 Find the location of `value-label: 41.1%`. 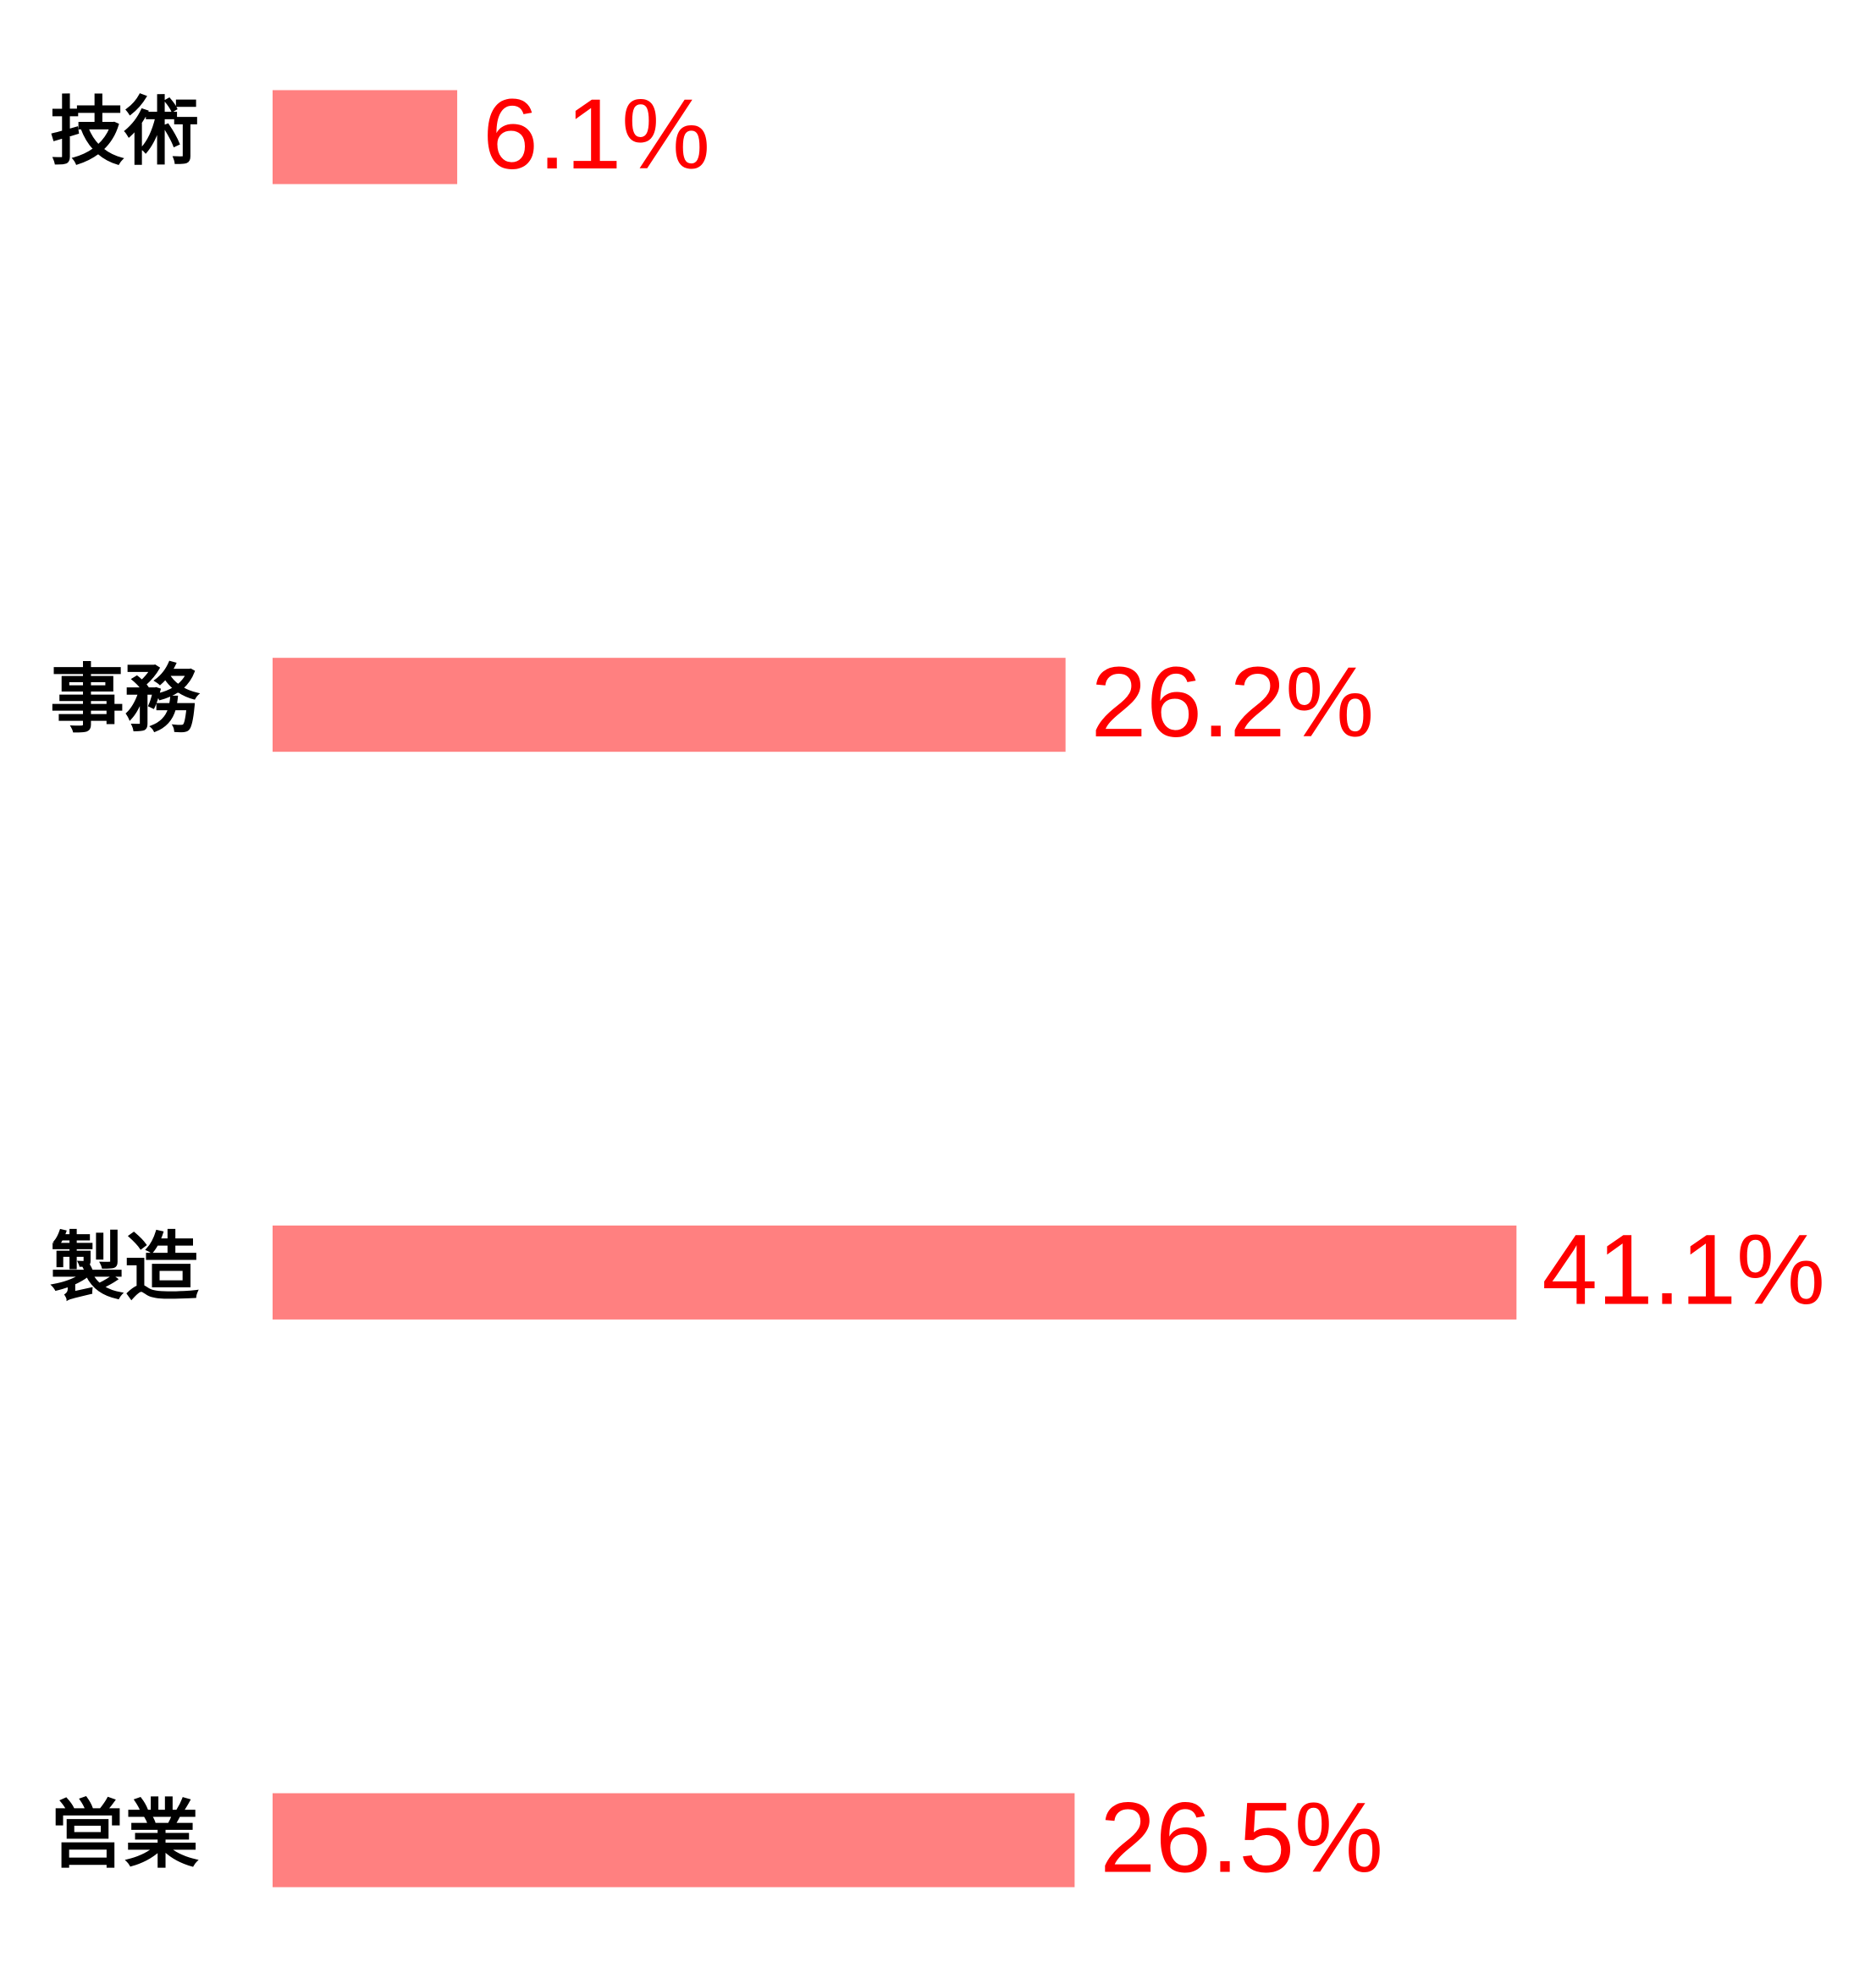

value-label: 41.1% is located at coordinates (1684, 1270).